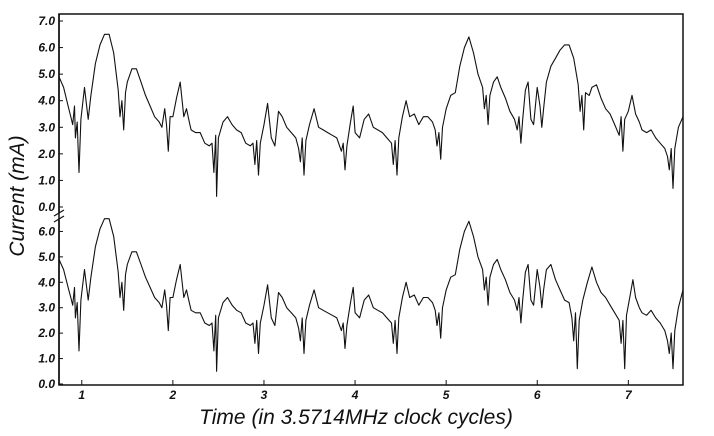 The width and height of the screenshot is (714, 436). What do you see at coordinates (46, 384) in the screenshot?
I see `bottom-y-tick-label: 0.0` at bounding box center [46, 384].